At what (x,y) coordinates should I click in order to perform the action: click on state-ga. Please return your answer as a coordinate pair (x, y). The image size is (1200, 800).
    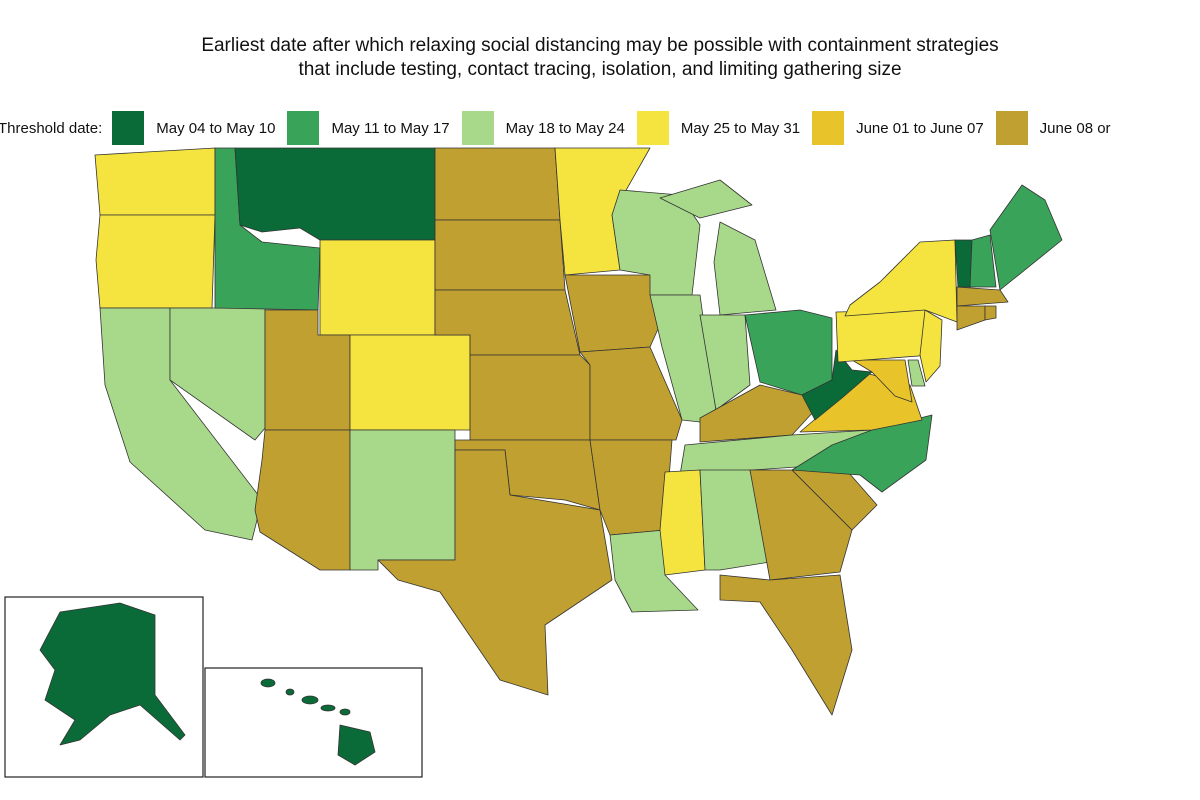
    Looking at the image, I should click on (801, 525).